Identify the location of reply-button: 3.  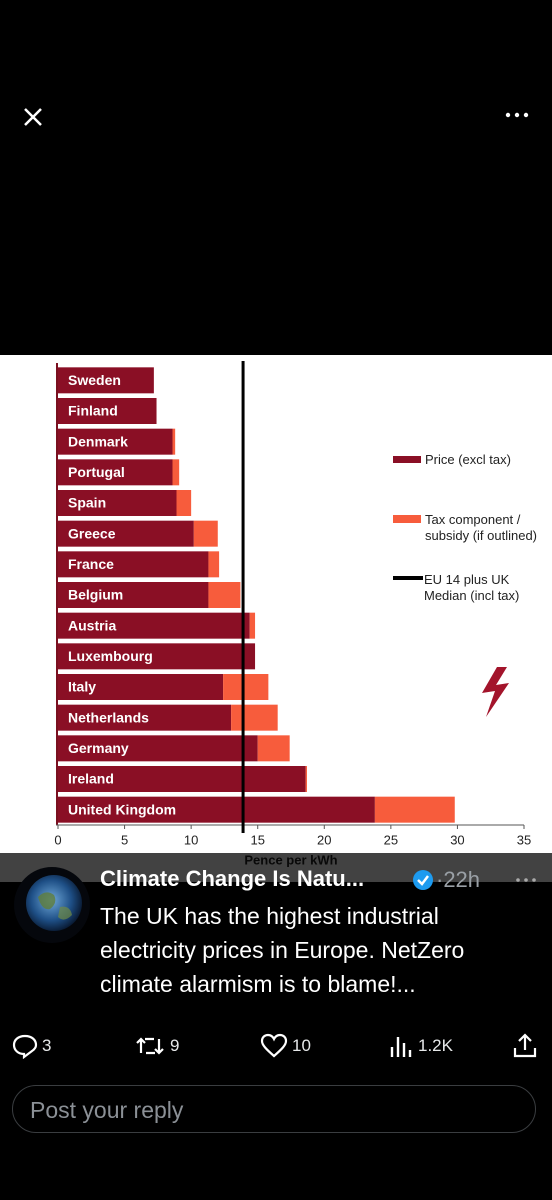
(31, 1046).